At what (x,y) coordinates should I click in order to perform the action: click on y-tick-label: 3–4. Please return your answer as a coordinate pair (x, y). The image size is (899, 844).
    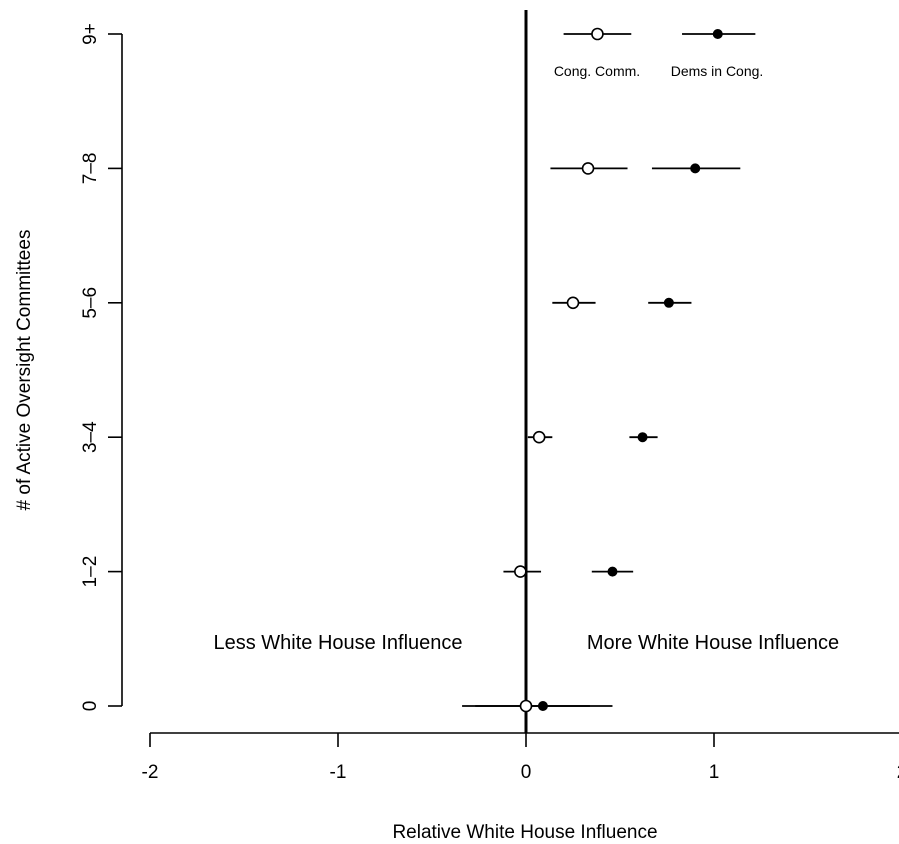
    Looking at the image, I should click on (90, 437).